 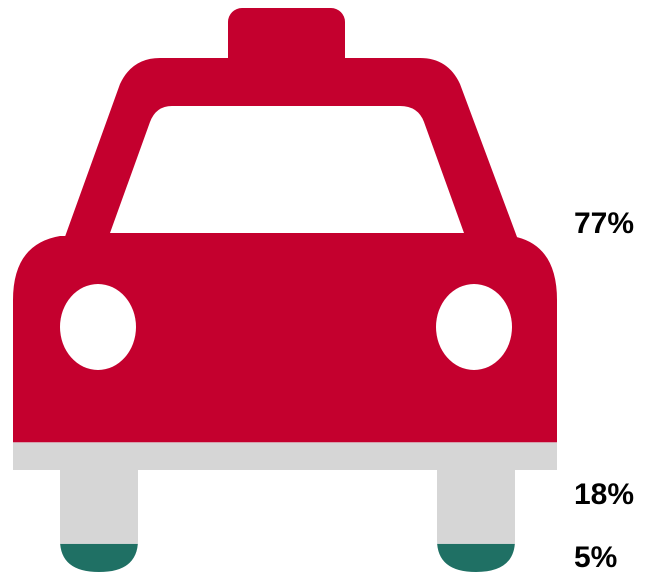 What do you see at coordinates (98, 327) in the screenshot?
I see `headlight-left` at bounding box center [98, 327].